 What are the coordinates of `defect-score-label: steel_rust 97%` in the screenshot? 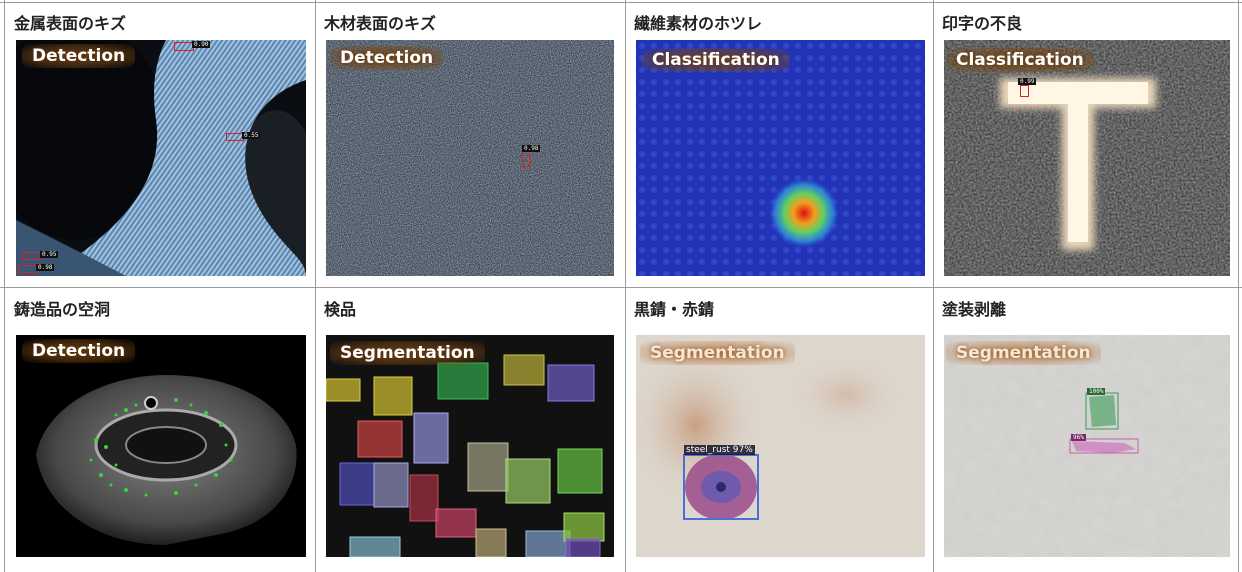 It's located at (719, 450).